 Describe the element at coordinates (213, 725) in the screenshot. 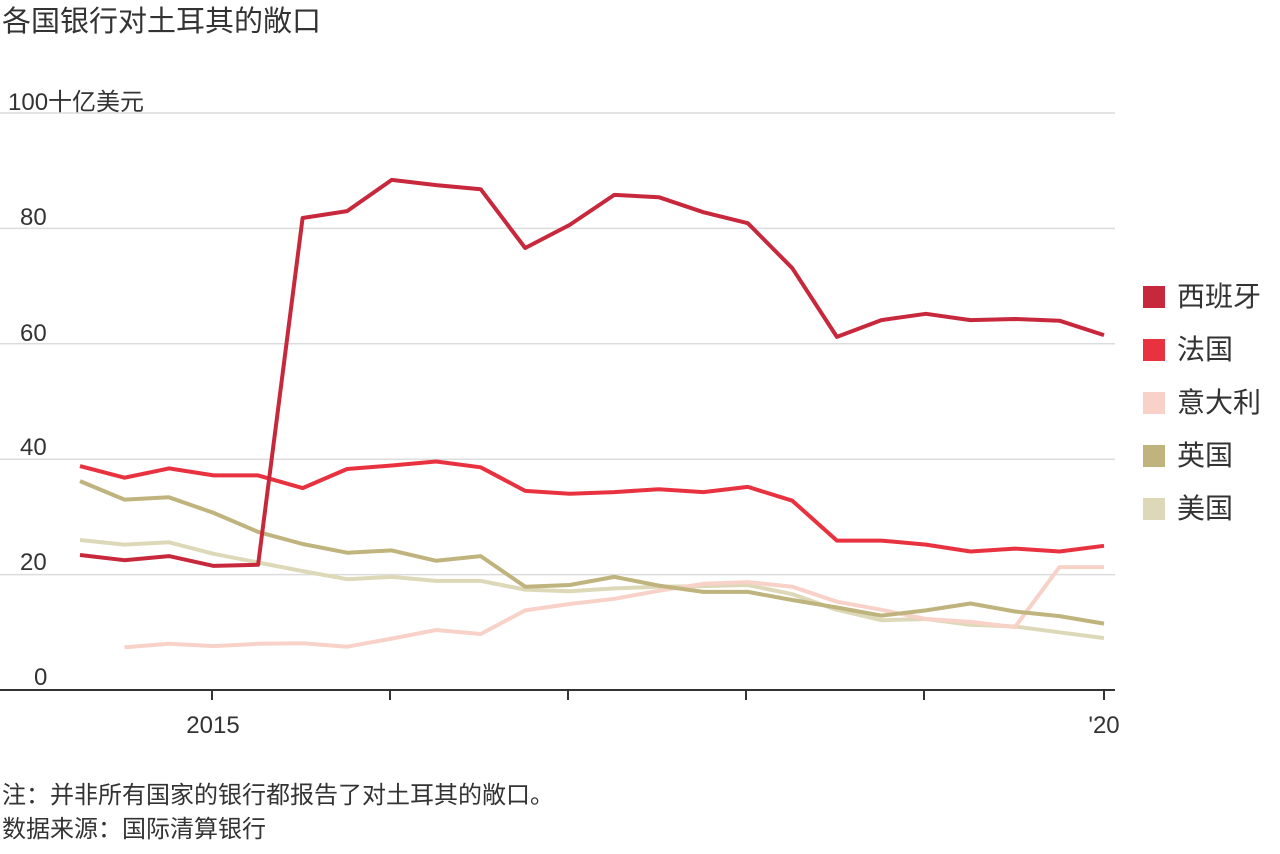

I see `x-tick-2015: 2015` at that location.